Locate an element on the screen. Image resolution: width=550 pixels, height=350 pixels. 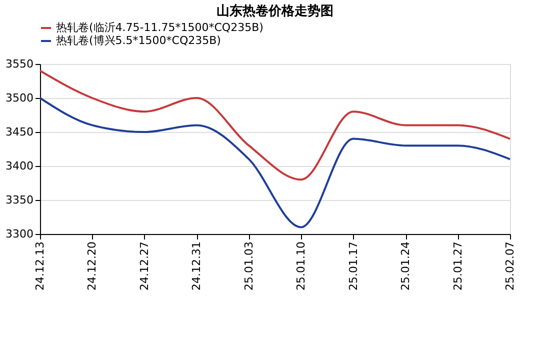
y-tick-label: 3300 is located at coordinates (20, 234).